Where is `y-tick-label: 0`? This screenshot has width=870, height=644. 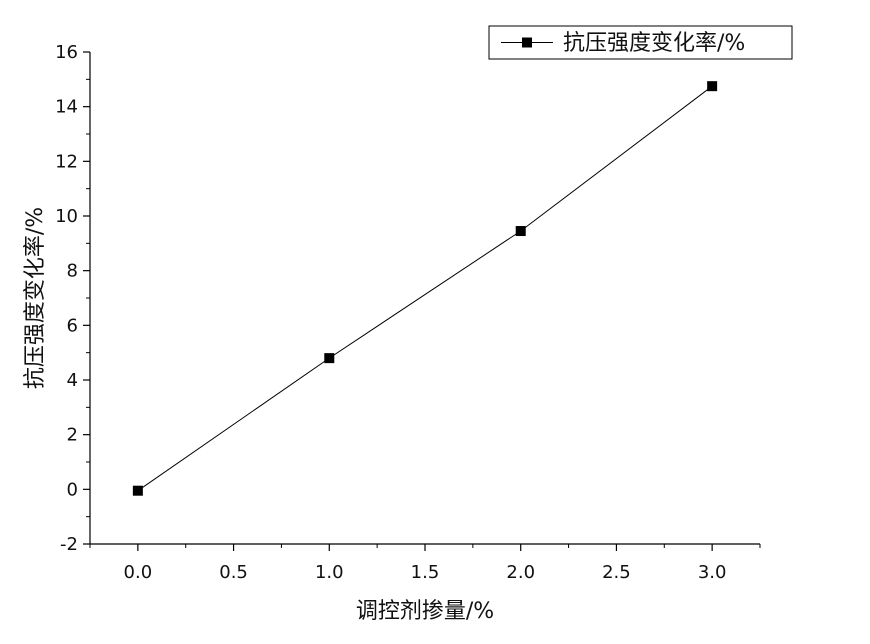
y-tick-label: 0 is located at coordinates (72, 489).